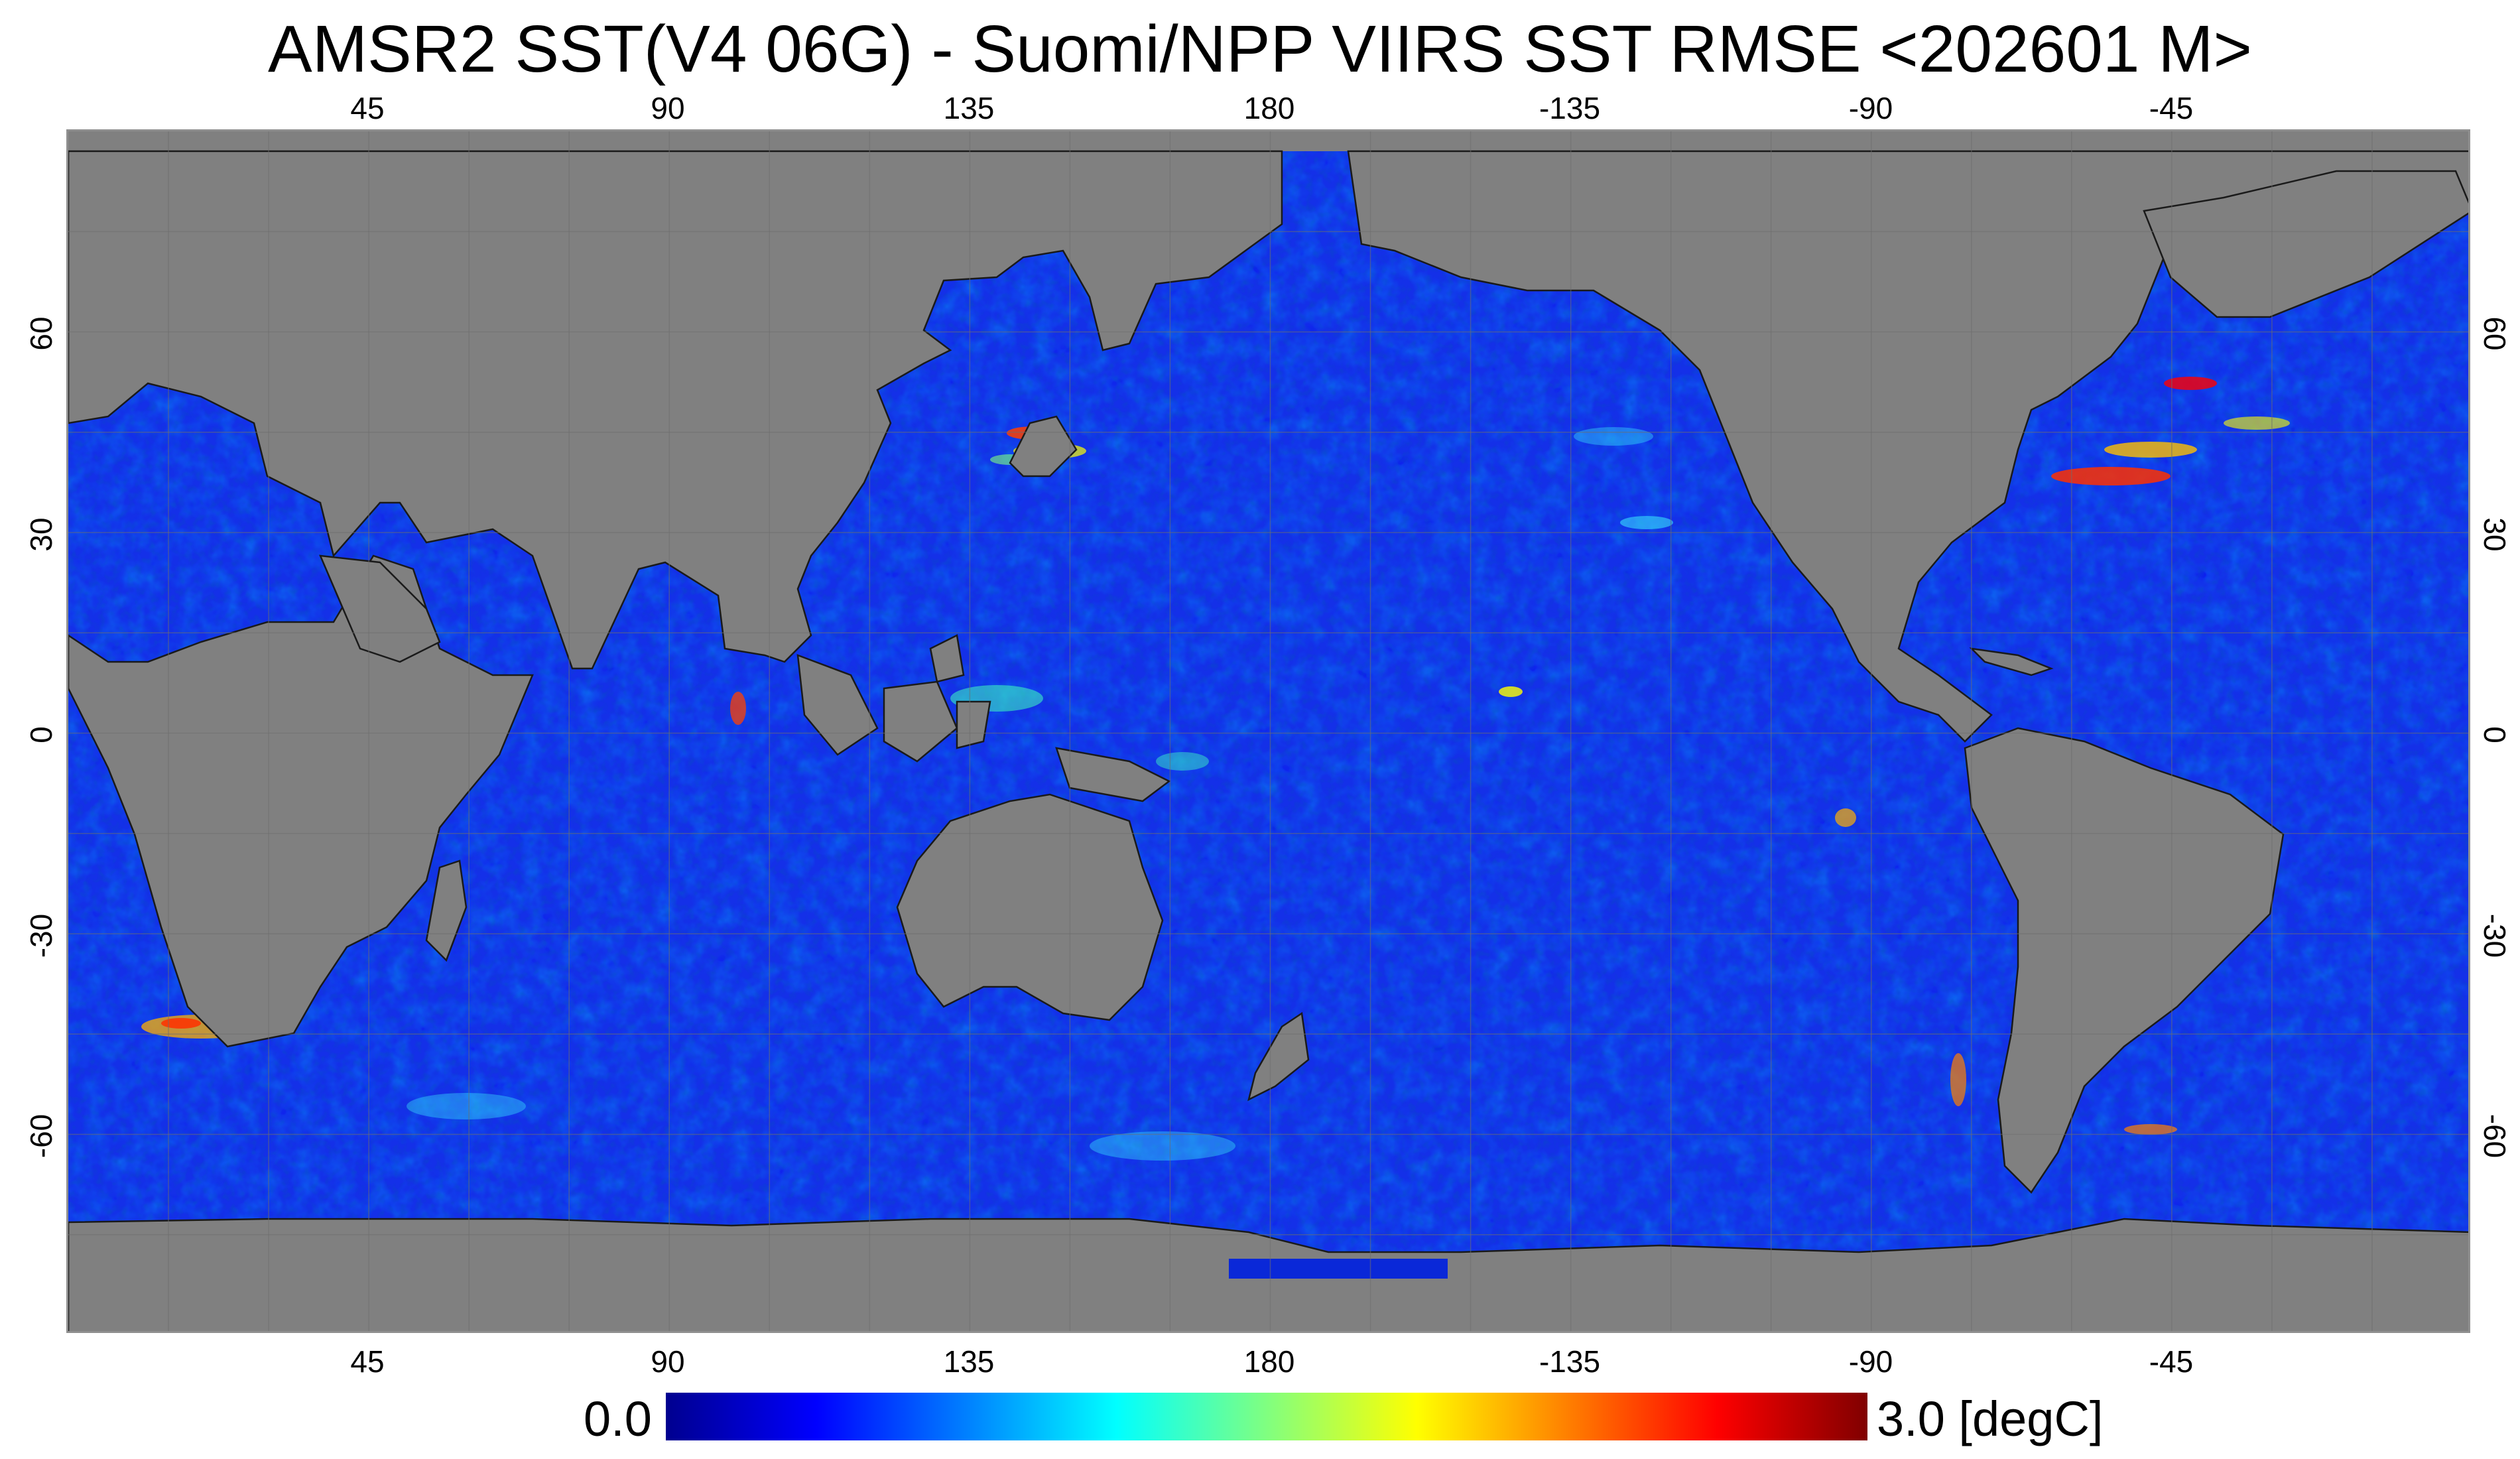  Describe the element at coordinates (367, 108) in the screenshot. I see `top-lon-label-45: 45` at that location.